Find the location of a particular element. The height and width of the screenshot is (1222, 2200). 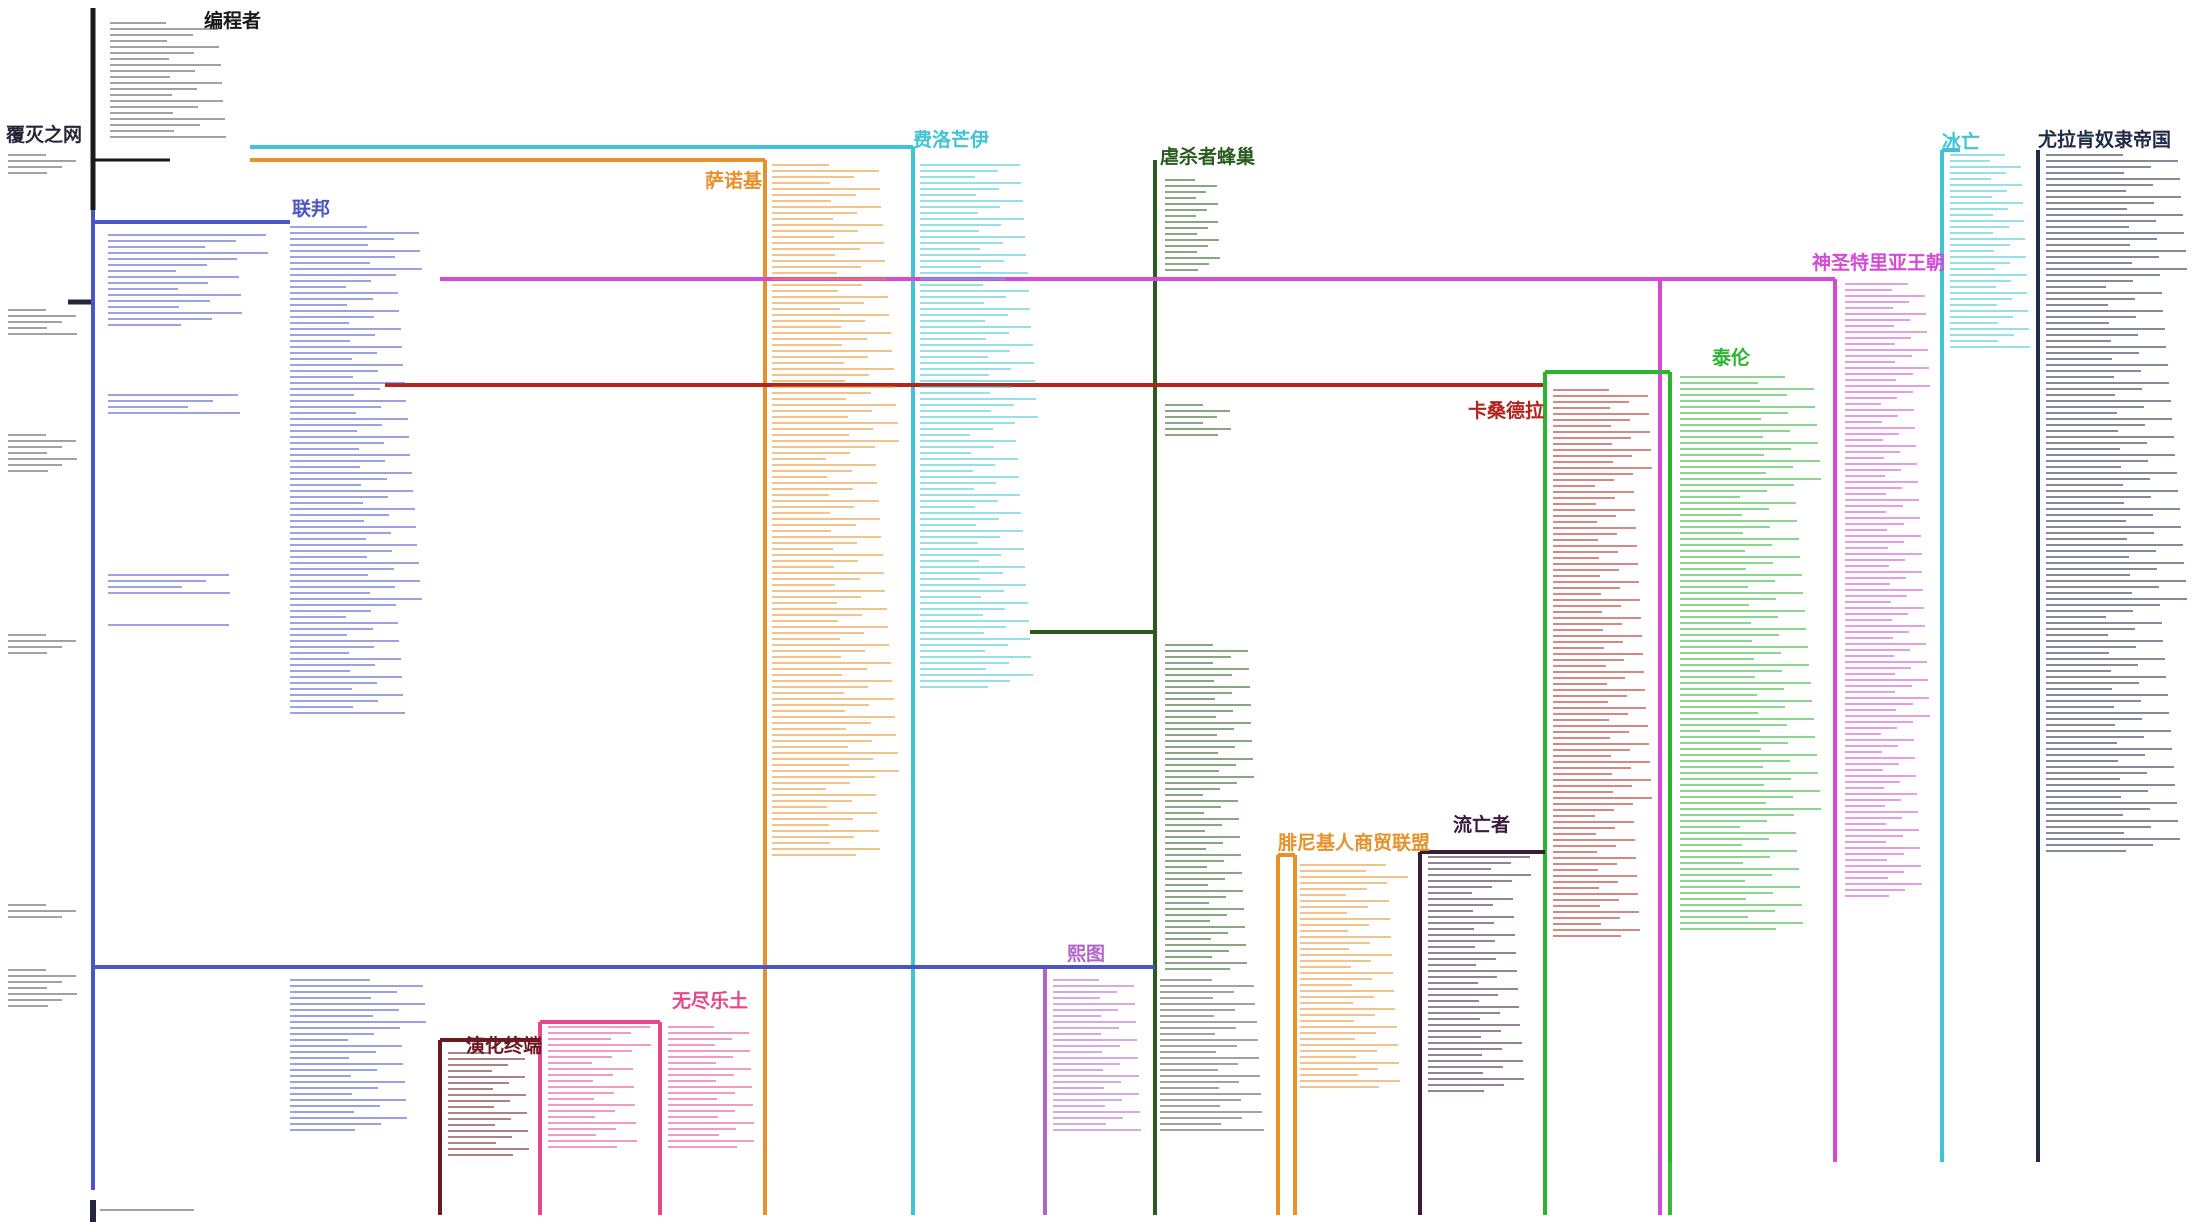

label-feiniji: 腓尼基人商贸联盟 is located at coordinates (1354, 843).